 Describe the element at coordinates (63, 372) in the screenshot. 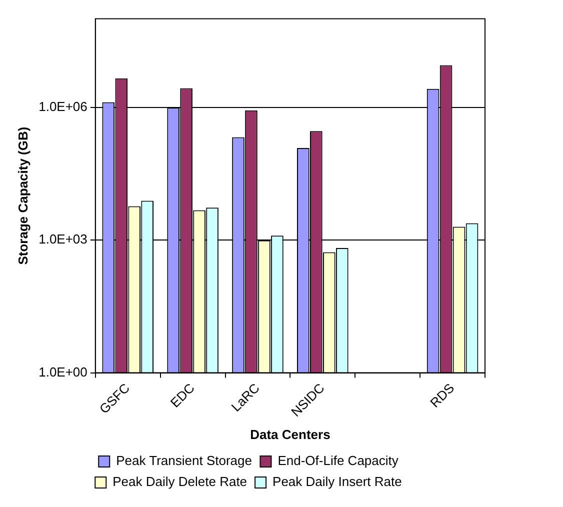

I see `y-tick-label: 1.0E+00` at that location.